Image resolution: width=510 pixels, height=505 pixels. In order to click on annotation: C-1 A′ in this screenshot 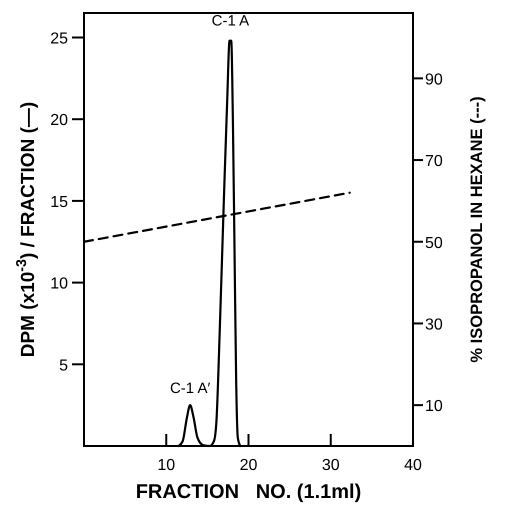, I will do `click(190, 389)`.